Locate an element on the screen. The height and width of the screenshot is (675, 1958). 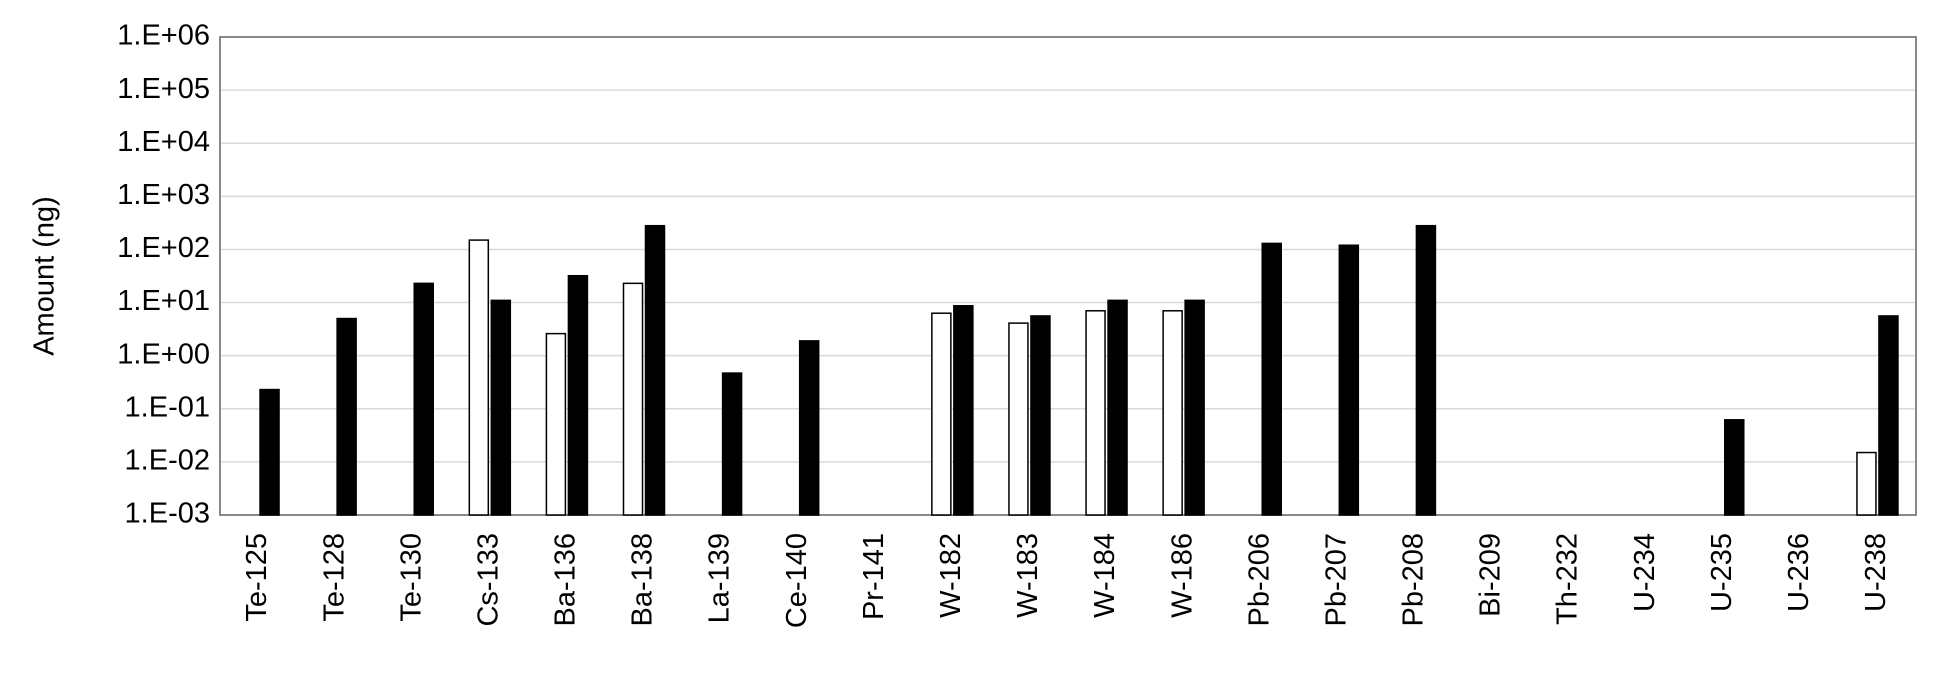
x-tick-label: U-238 is located at coordinates (1876, 572).